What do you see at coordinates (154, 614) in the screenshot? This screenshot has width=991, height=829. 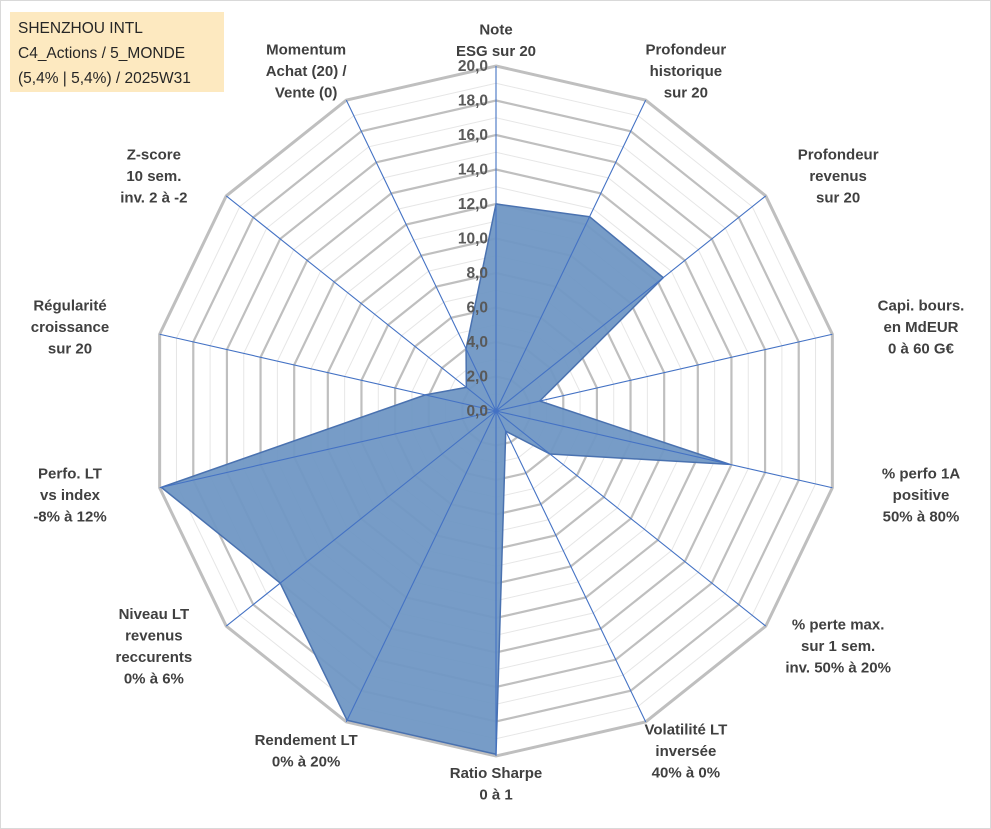 I see `axis-label-line: Niveau LT` at bounding box center [154, 614].